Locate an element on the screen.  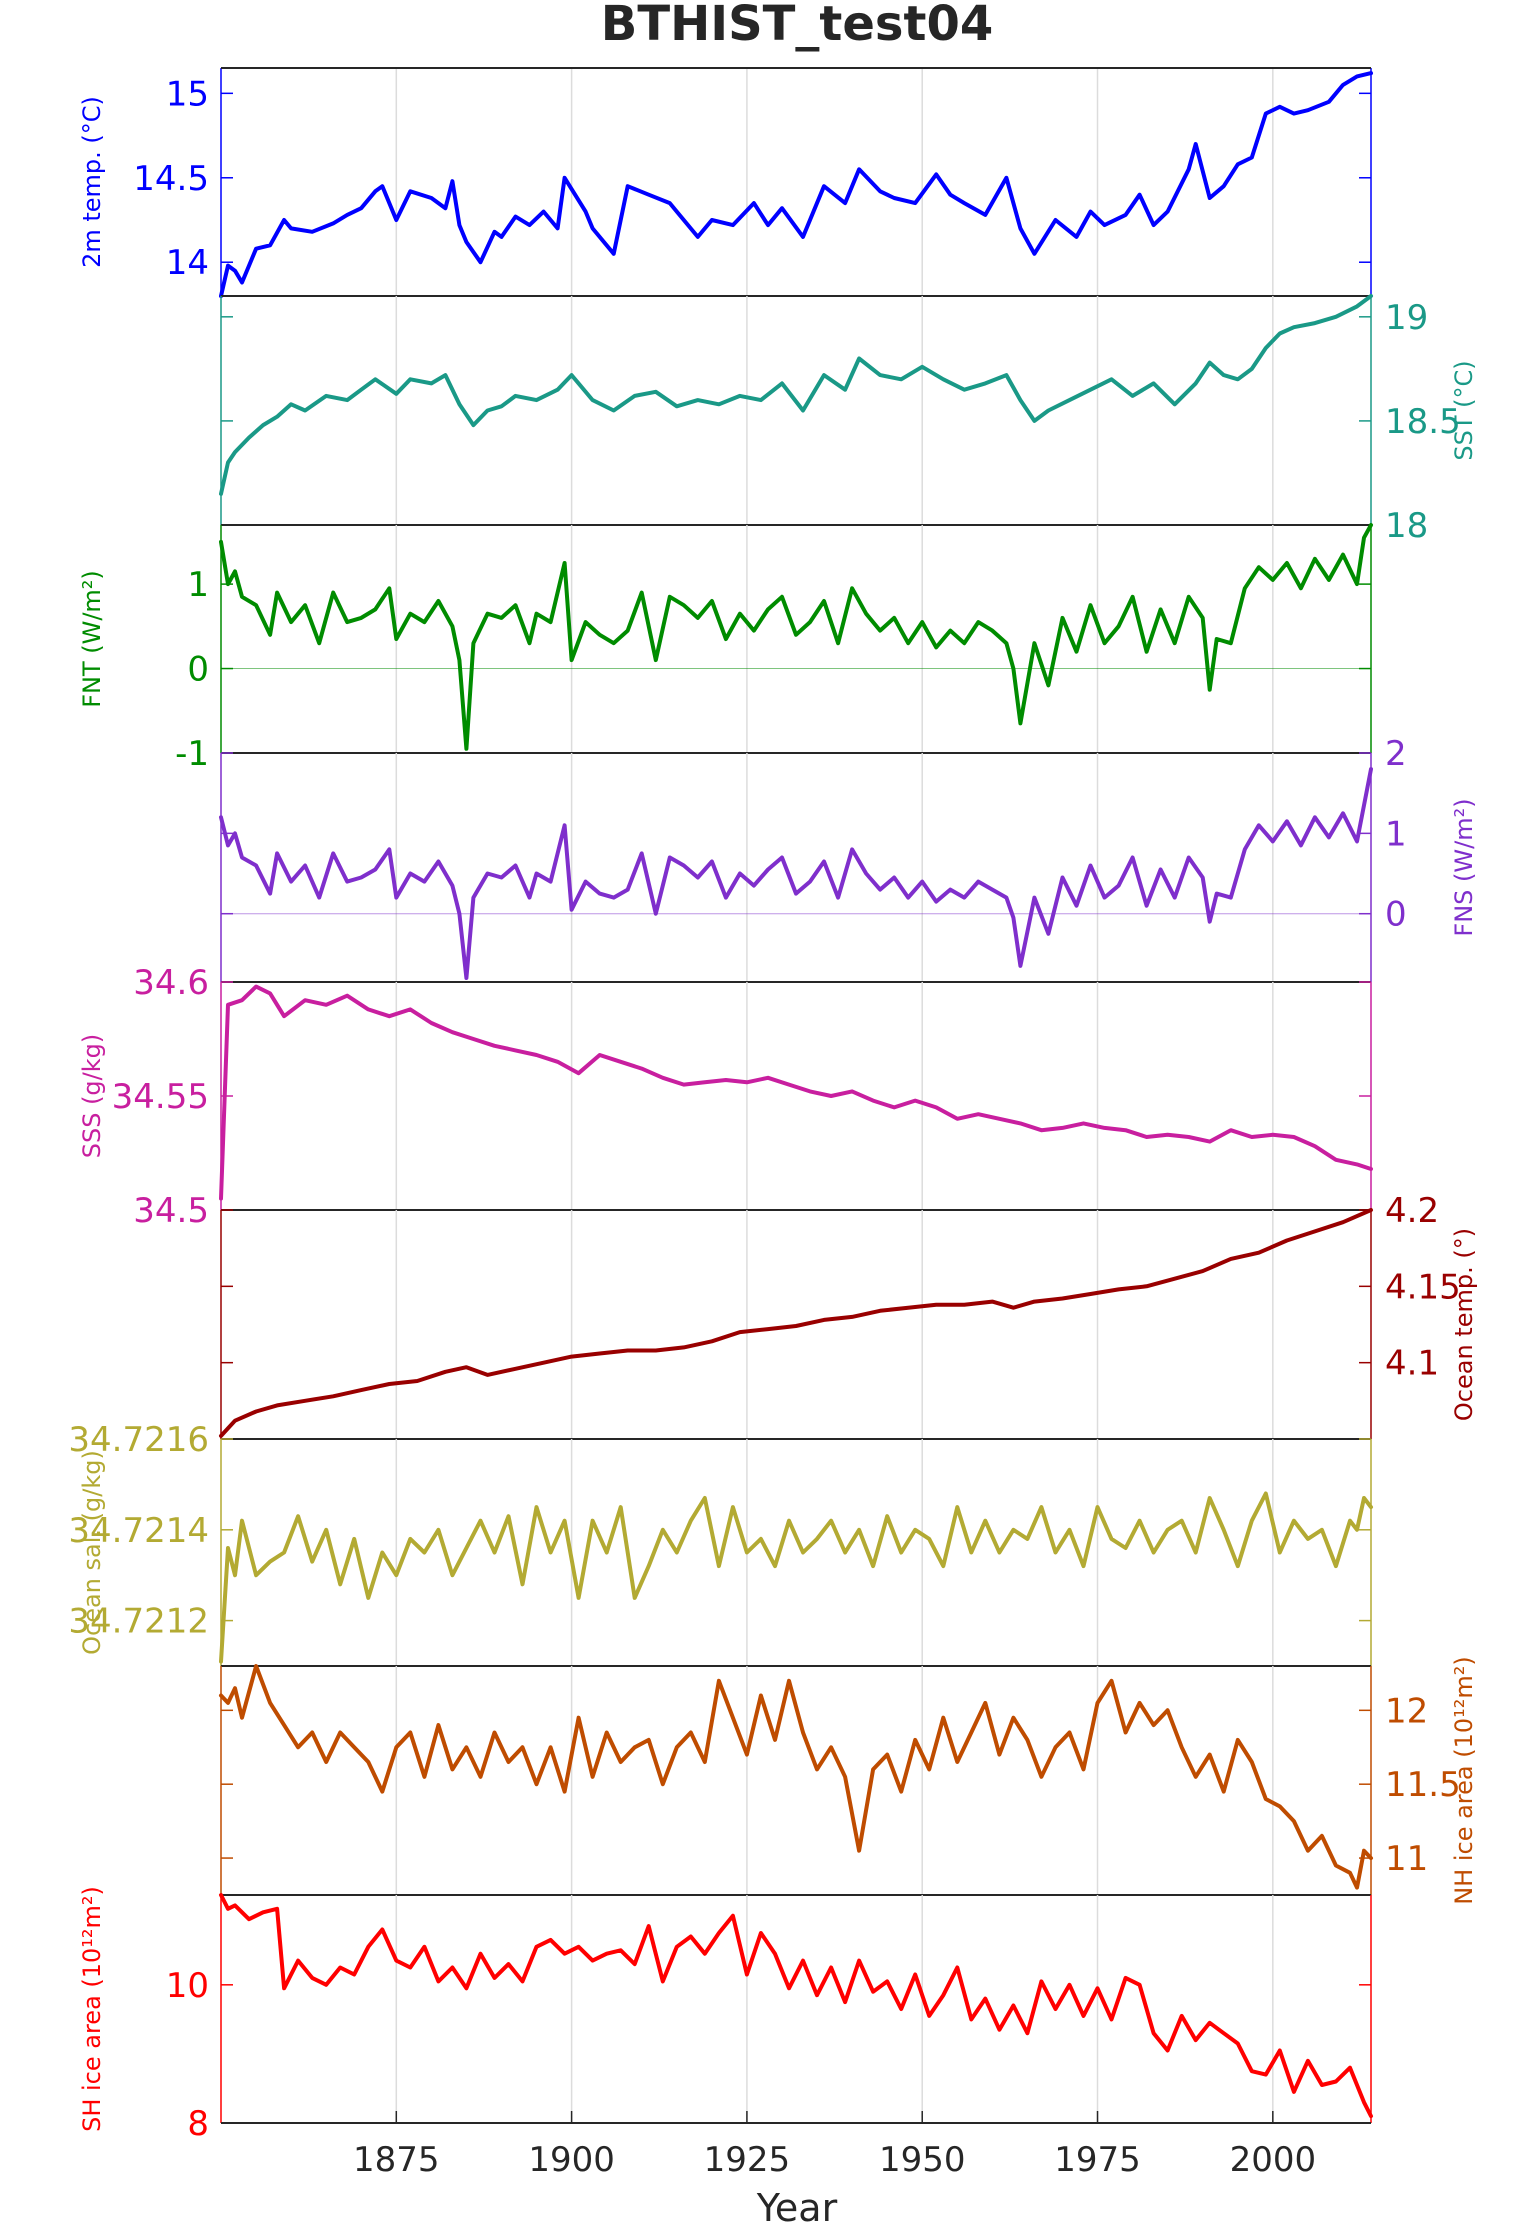
series-line-sst is located at coordinates (796, 395).